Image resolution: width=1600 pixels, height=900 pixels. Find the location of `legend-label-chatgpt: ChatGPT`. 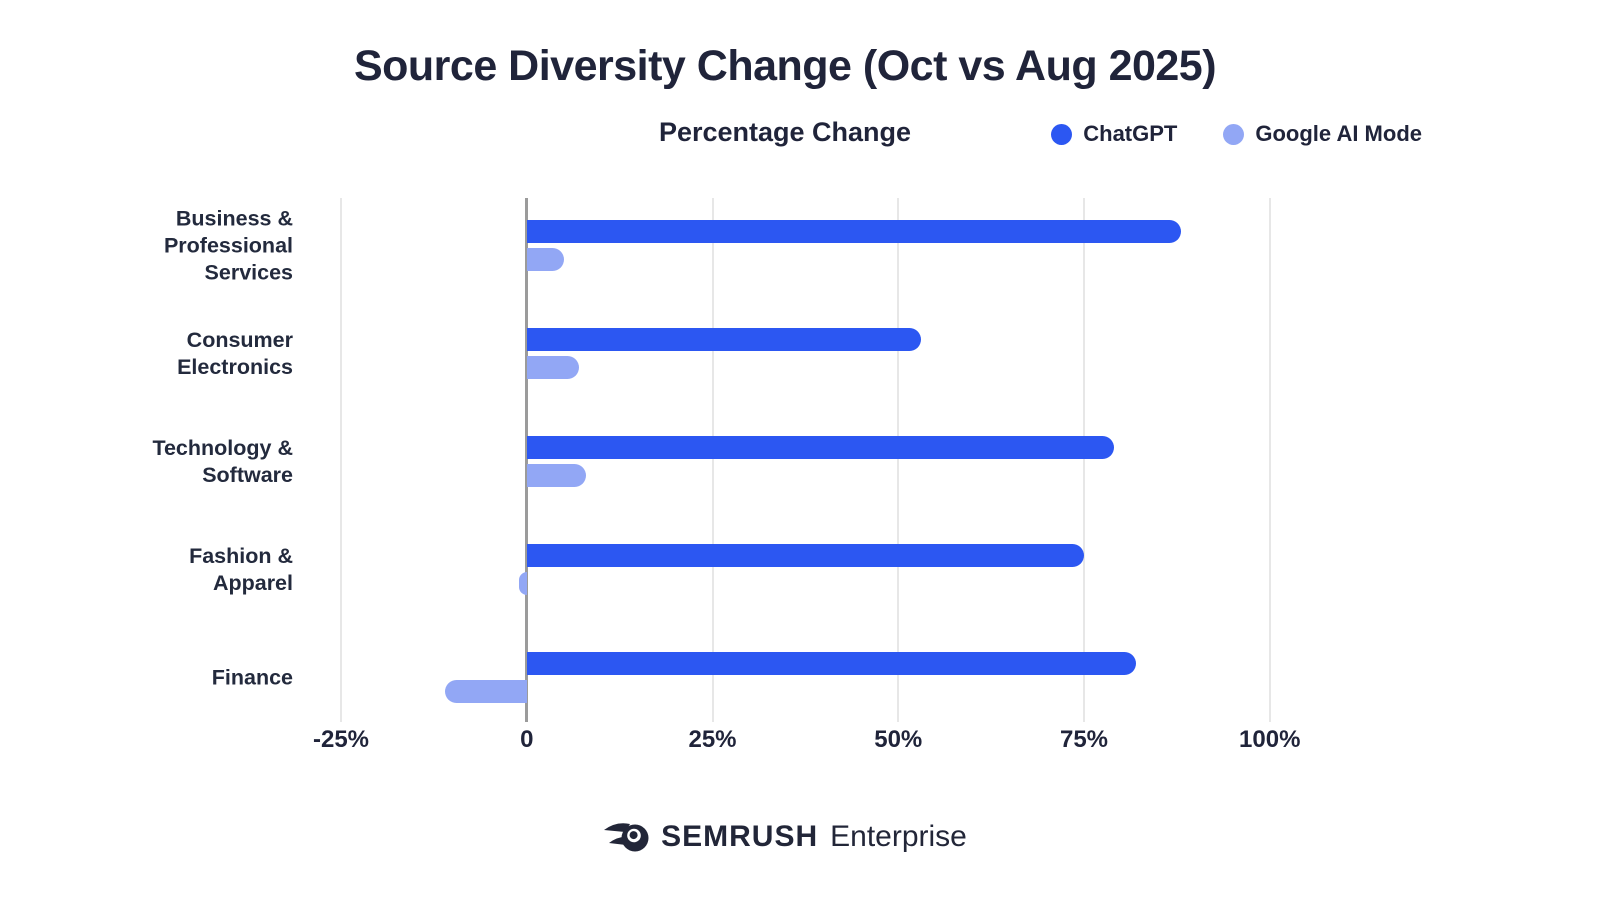

legend-label-chatgpt: ChatGPT is located at coordinates (1130, 133).